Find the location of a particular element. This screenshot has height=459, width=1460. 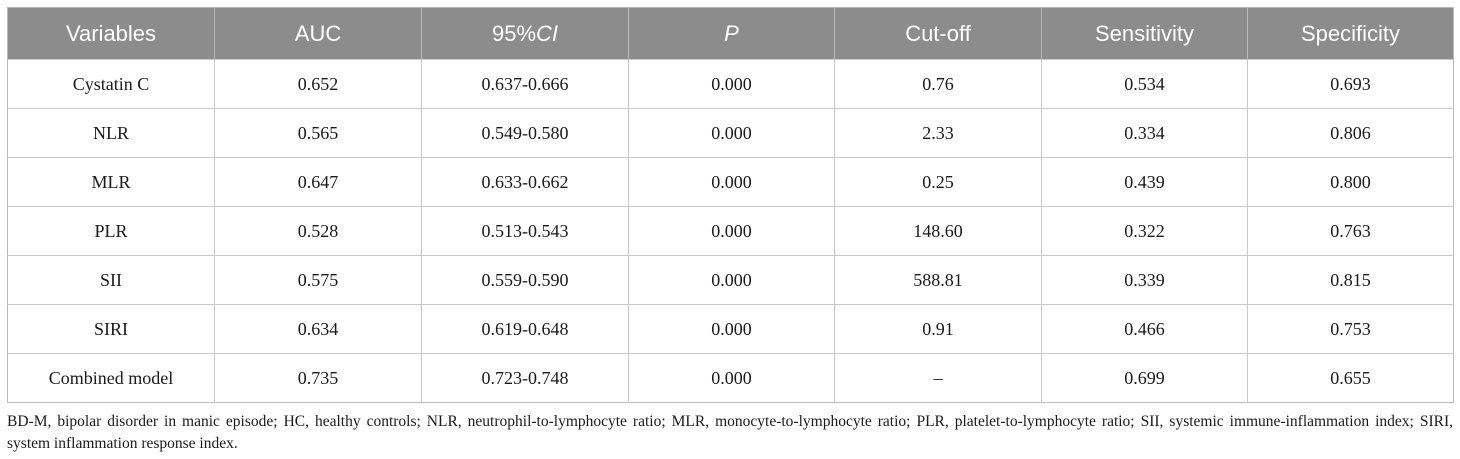

cell-auc: 0.575 is located at coordinates (318, 280).